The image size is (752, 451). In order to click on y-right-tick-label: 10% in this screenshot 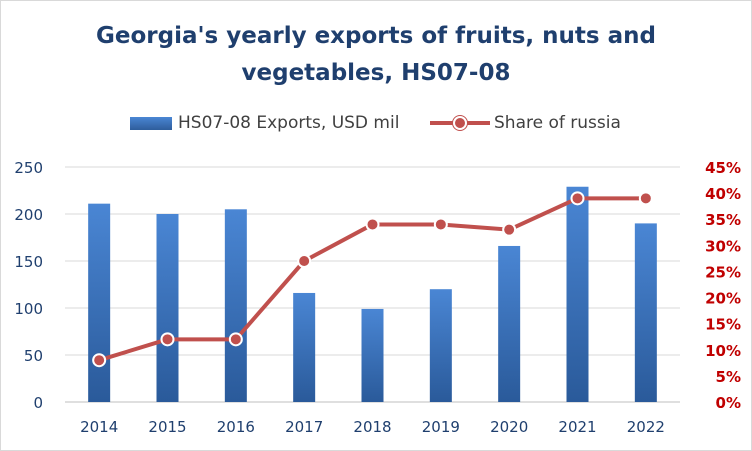, I will do `click(723, 351)`.